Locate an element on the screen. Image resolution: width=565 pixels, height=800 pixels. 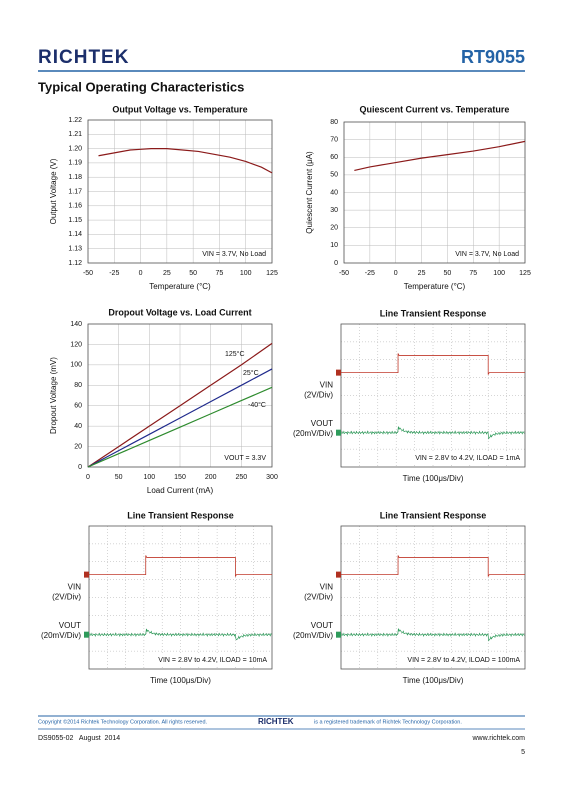
y-tick-label: 1.13 is located at coordinates (75, 249).